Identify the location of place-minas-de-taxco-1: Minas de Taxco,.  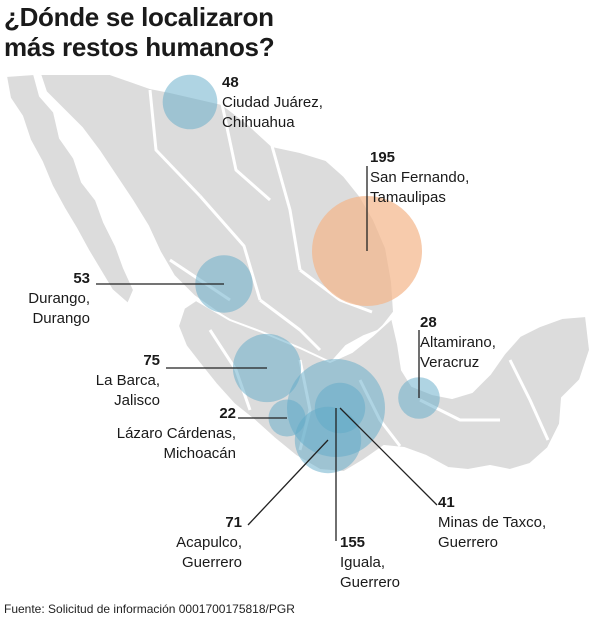
(492, 522).